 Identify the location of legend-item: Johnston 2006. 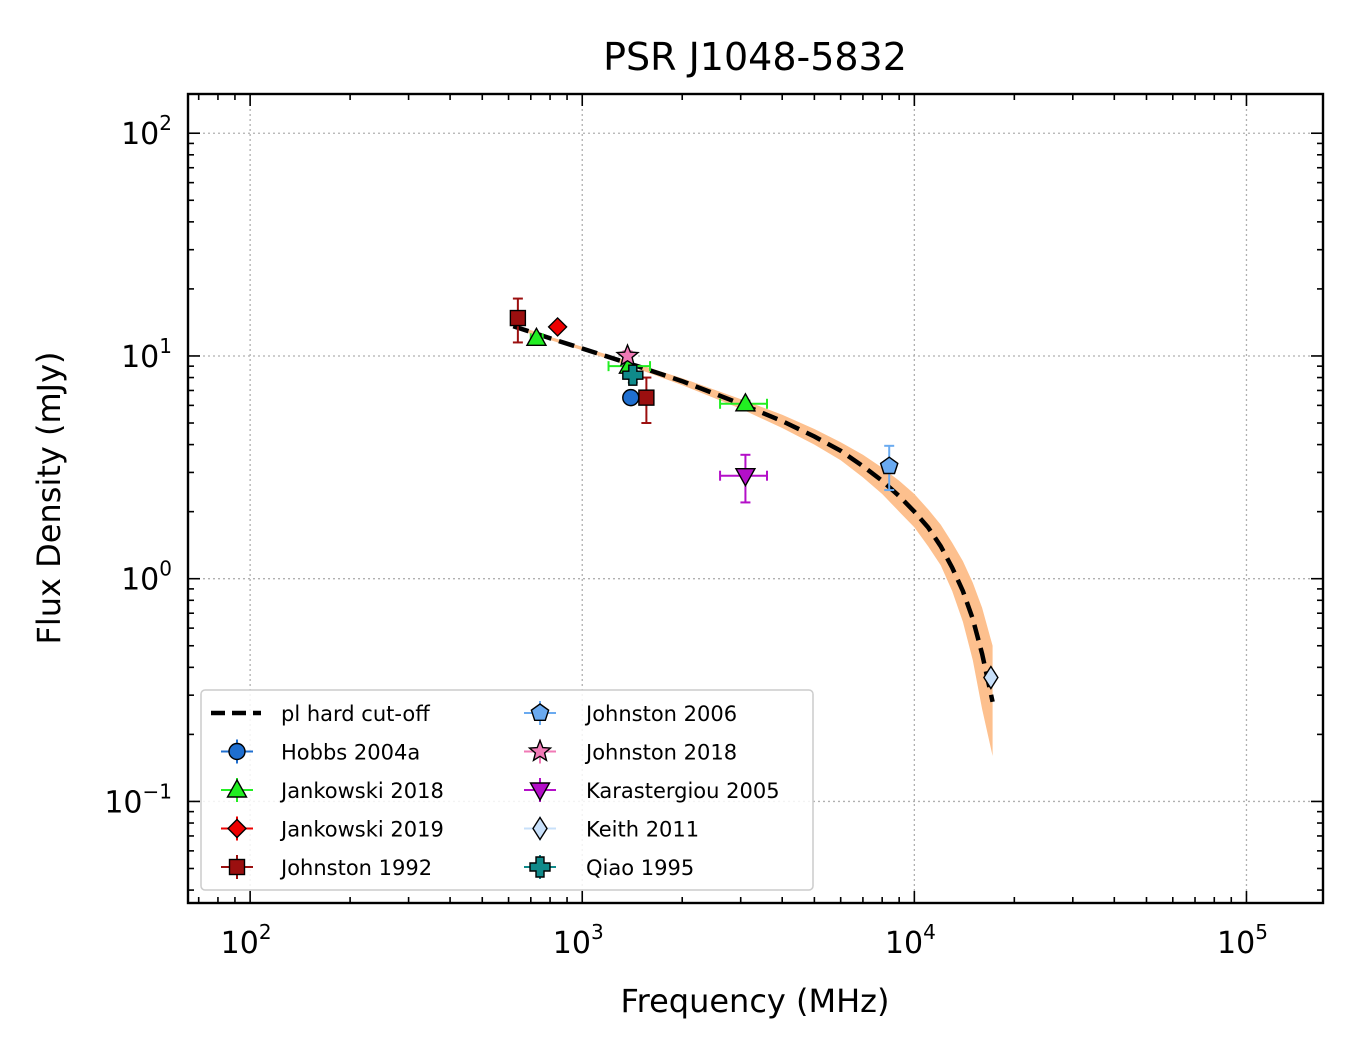
(630, 713).